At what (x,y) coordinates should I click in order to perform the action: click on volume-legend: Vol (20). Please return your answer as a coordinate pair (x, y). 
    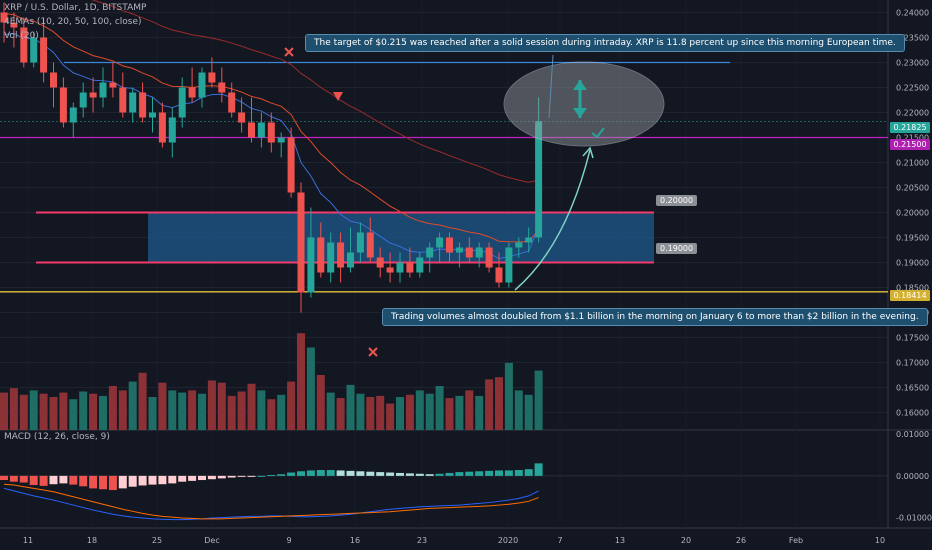
    Looking at the image, I should click on (21, 36).